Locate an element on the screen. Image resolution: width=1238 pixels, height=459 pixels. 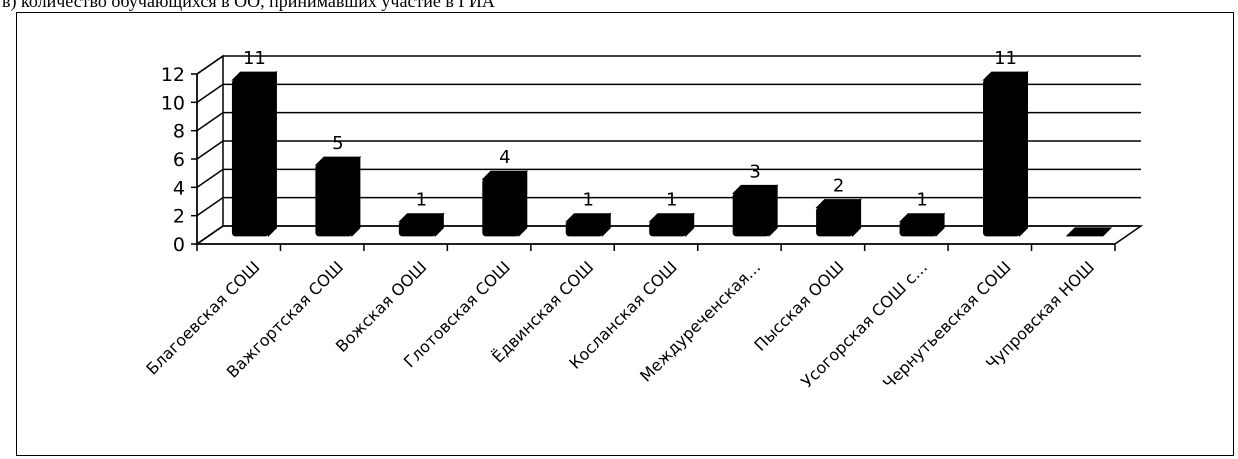
y-axis: 0 2 4 6 8 10 12 is located at coordinates (179, 160).